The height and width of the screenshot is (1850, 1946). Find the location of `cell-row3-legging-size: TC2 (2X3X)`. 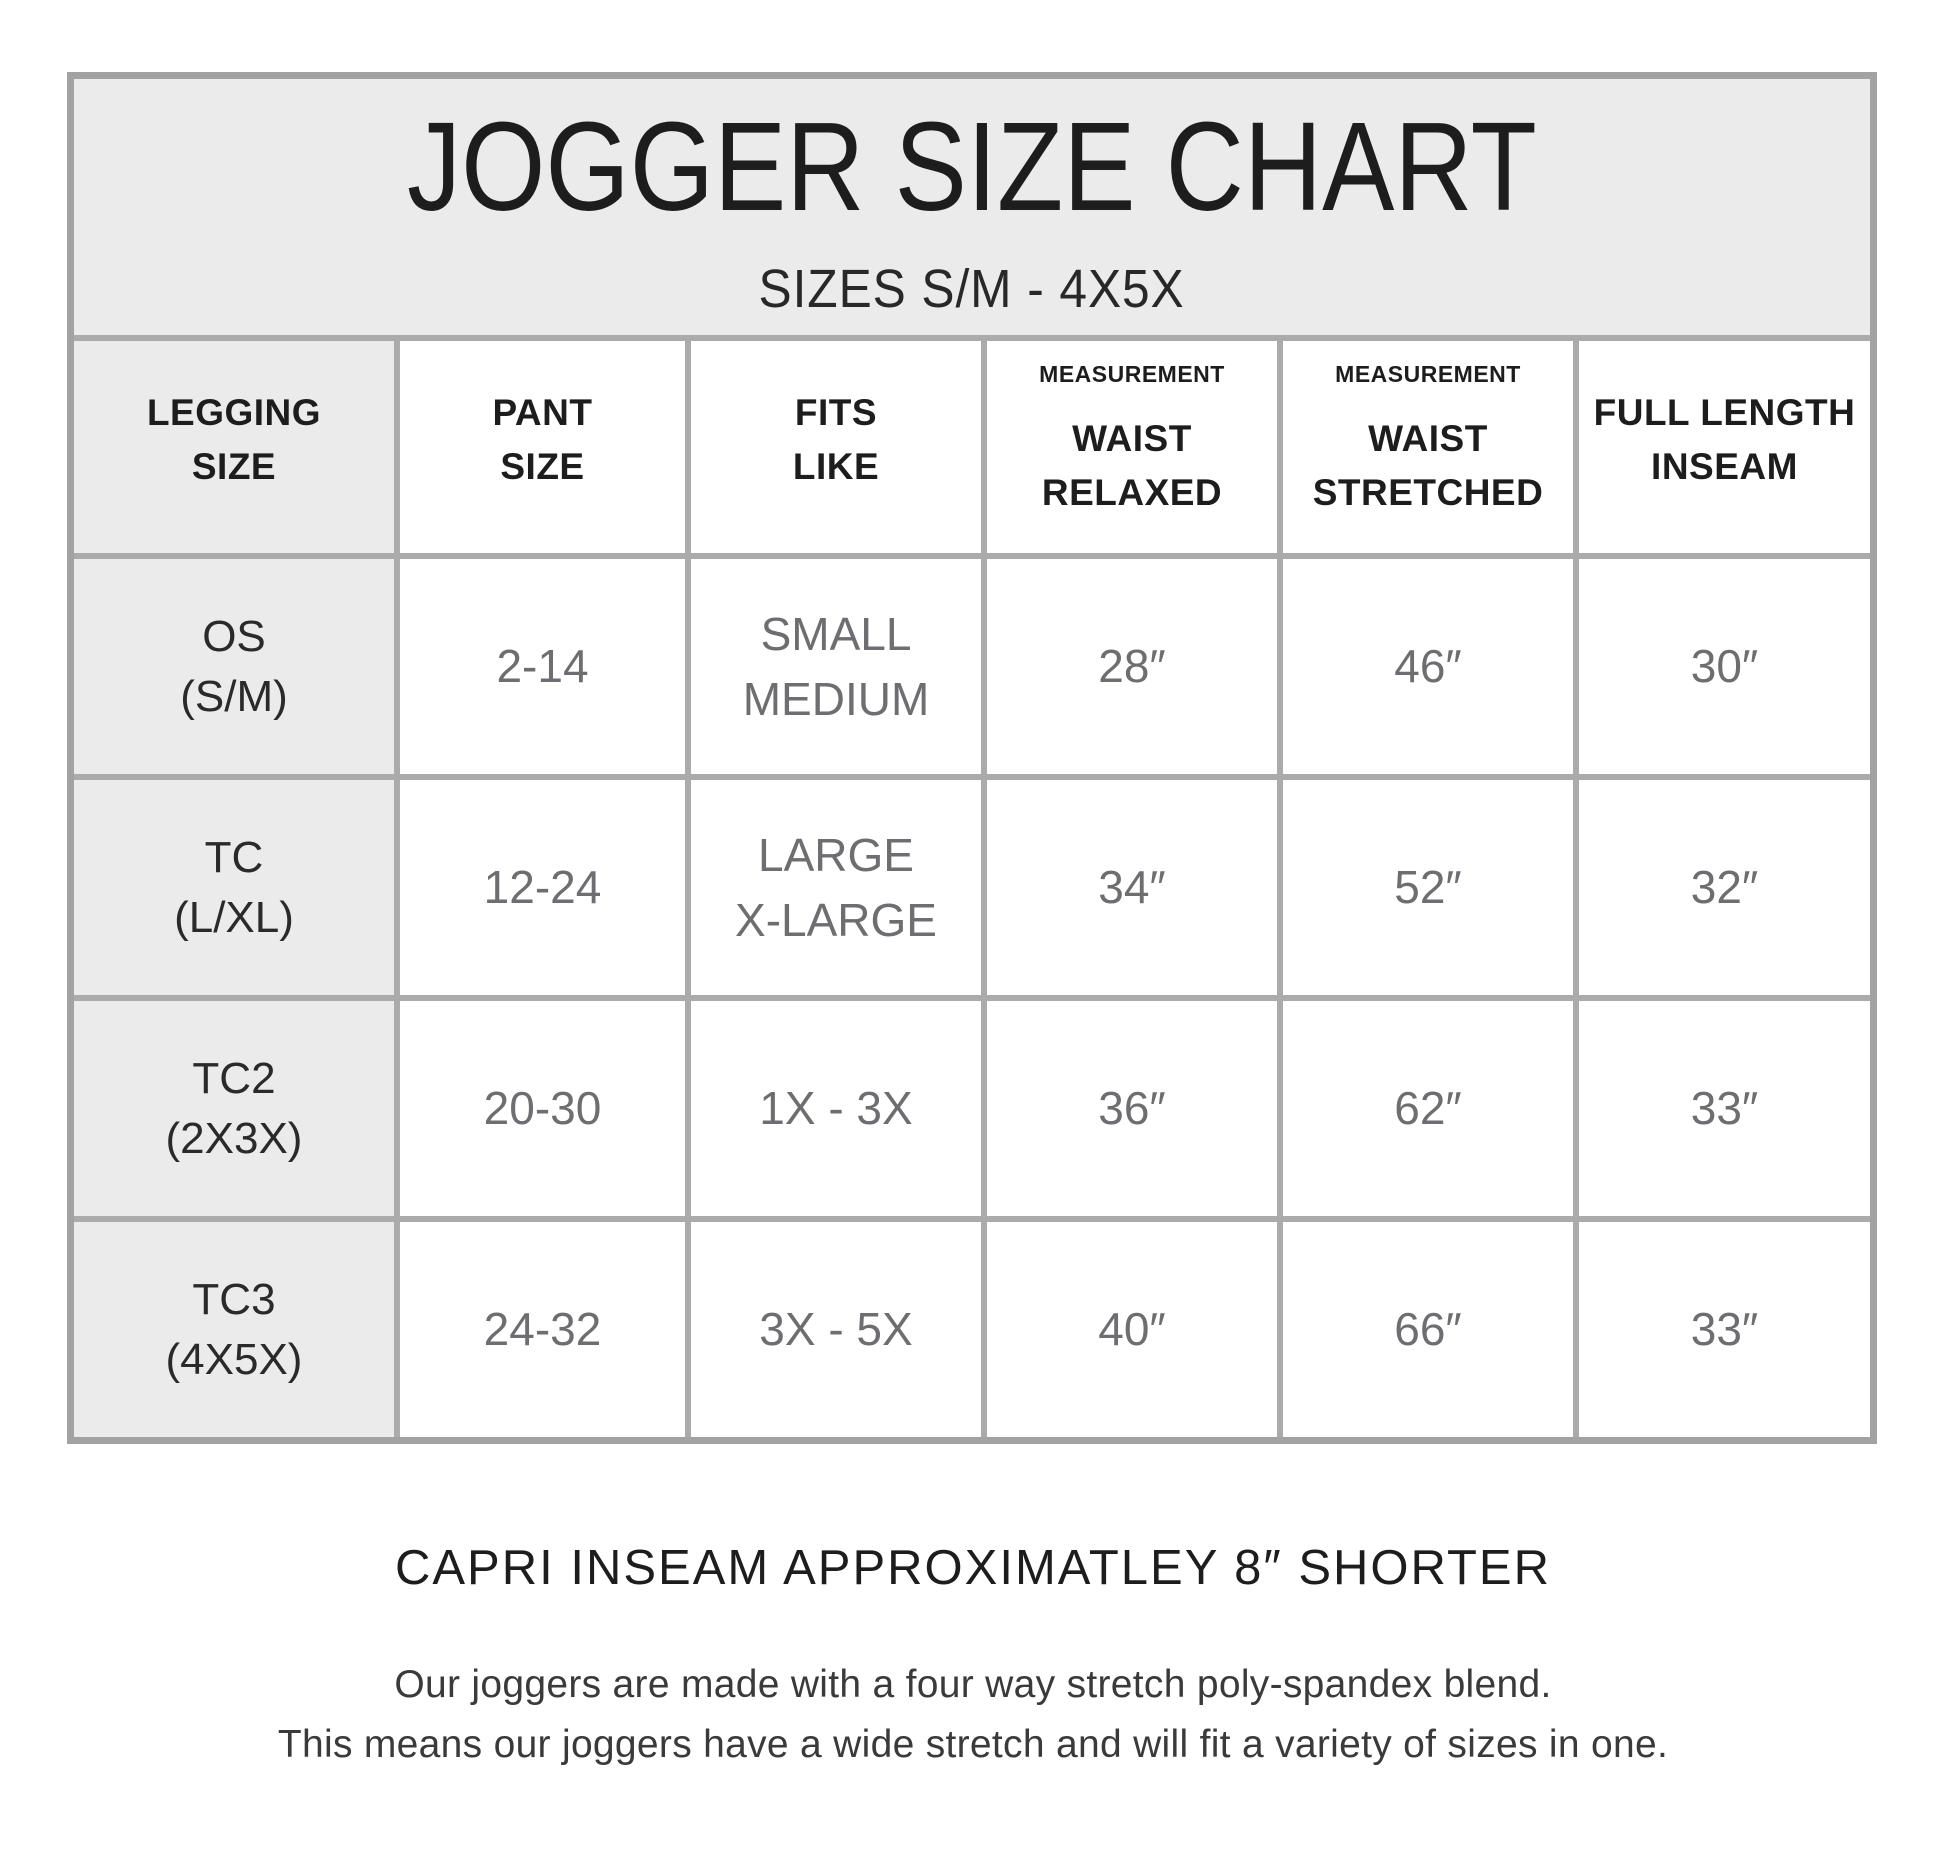

cell-row3-legging-size: TC2 (2X3X) is located at coordinates (234, 1108).